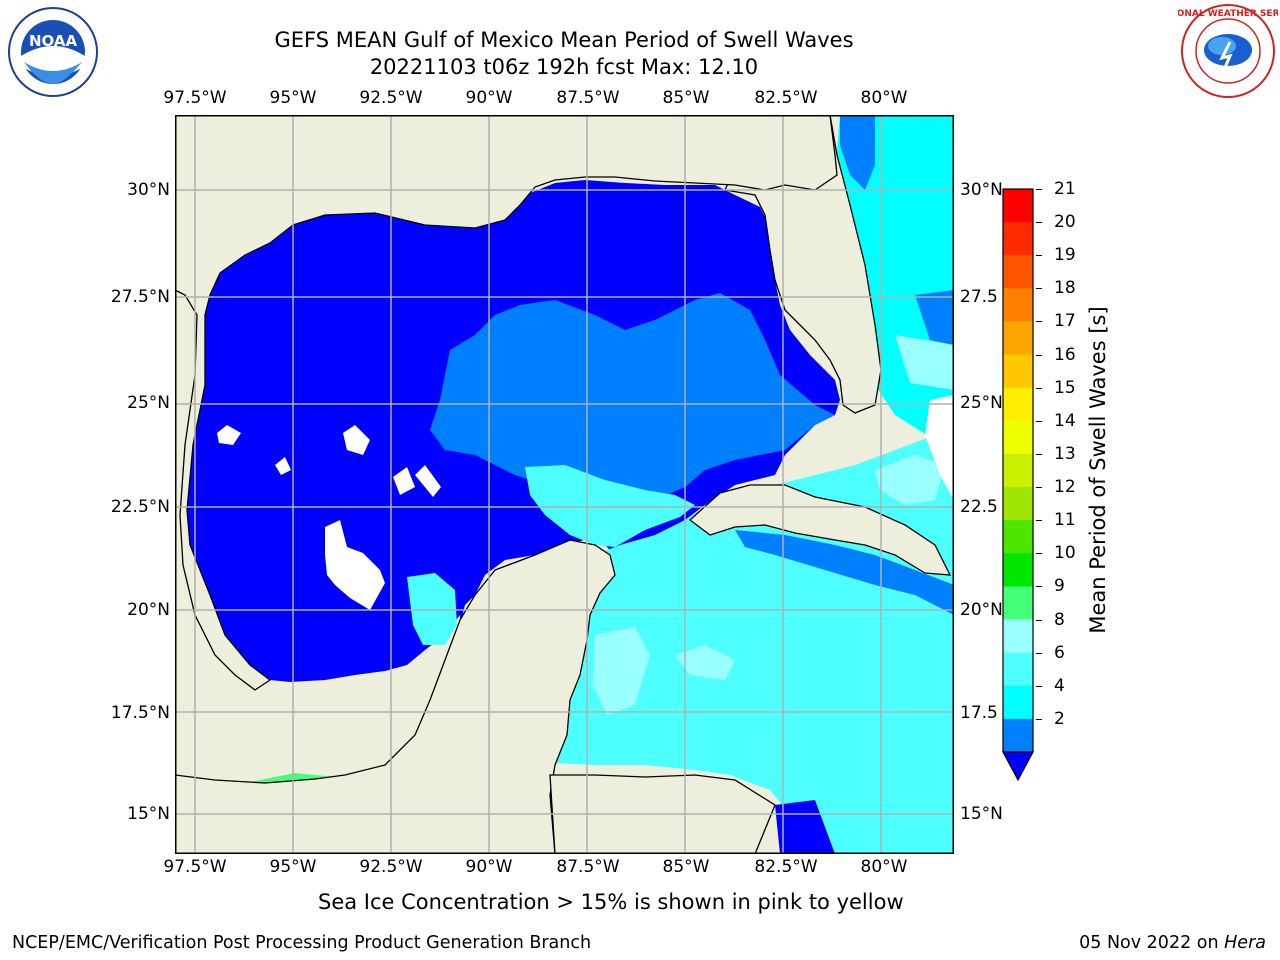 The height and width of the screenshot is (960, 1280). Describe the element at coordinates (686, 867) in the screenshot. I see `lon-tick-bottom: 85°W` at that location.